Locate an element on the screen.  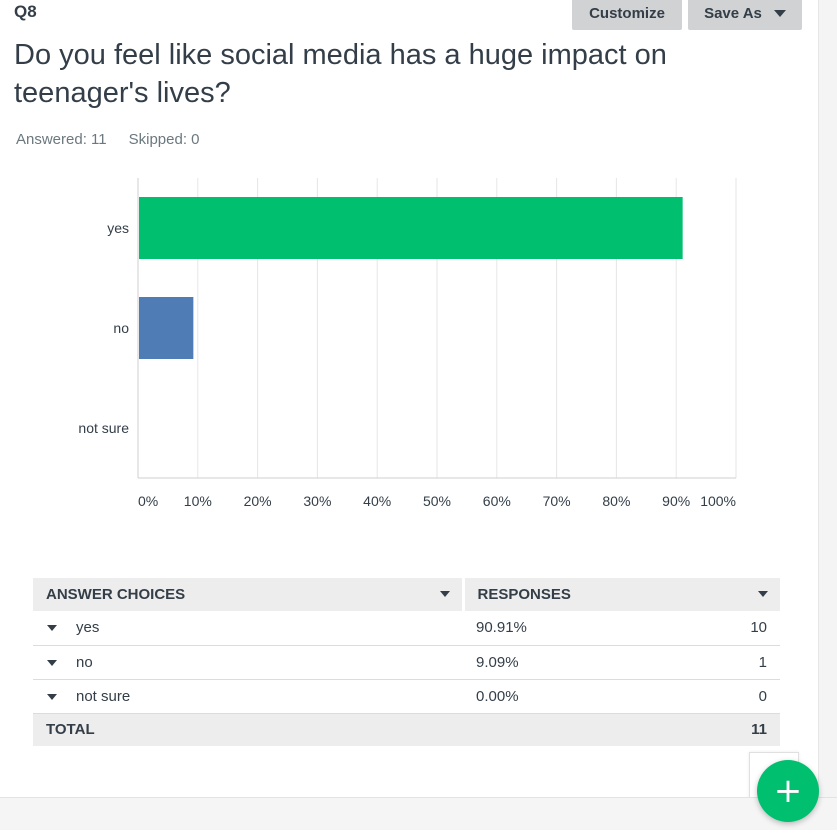
skipped-count: Skipped: 0 is located at coordinates (164, 139).